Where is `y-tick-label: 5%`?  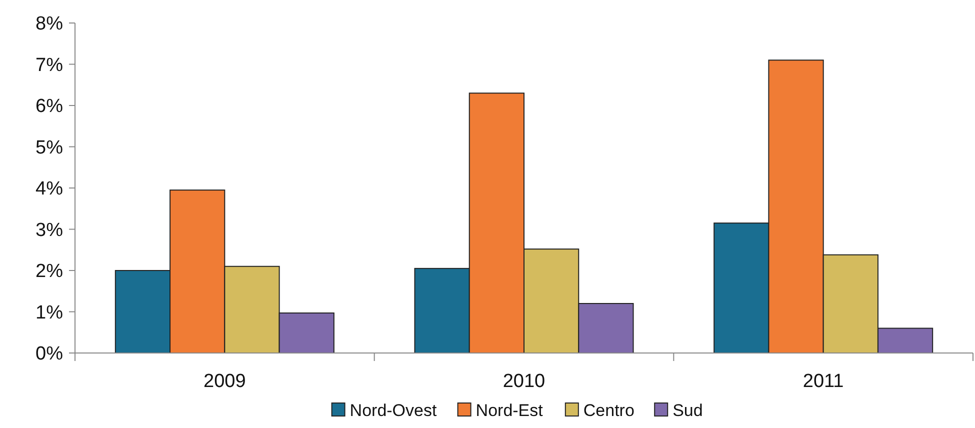 y-tick-label: 5% is located at coordinates (50, 147).